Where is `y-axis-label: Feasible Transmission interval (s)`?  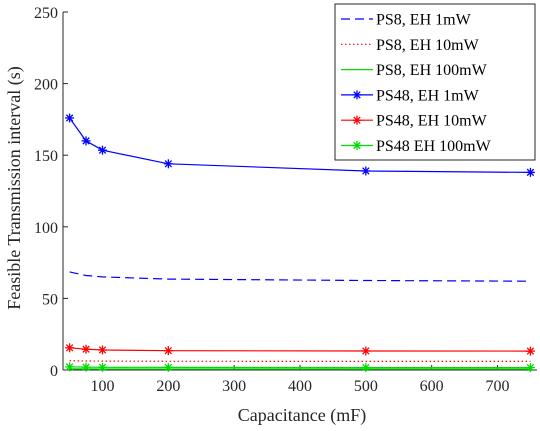 y-axis-label: Feasible Transmission interval (s) is located at coordinates (14, 188).